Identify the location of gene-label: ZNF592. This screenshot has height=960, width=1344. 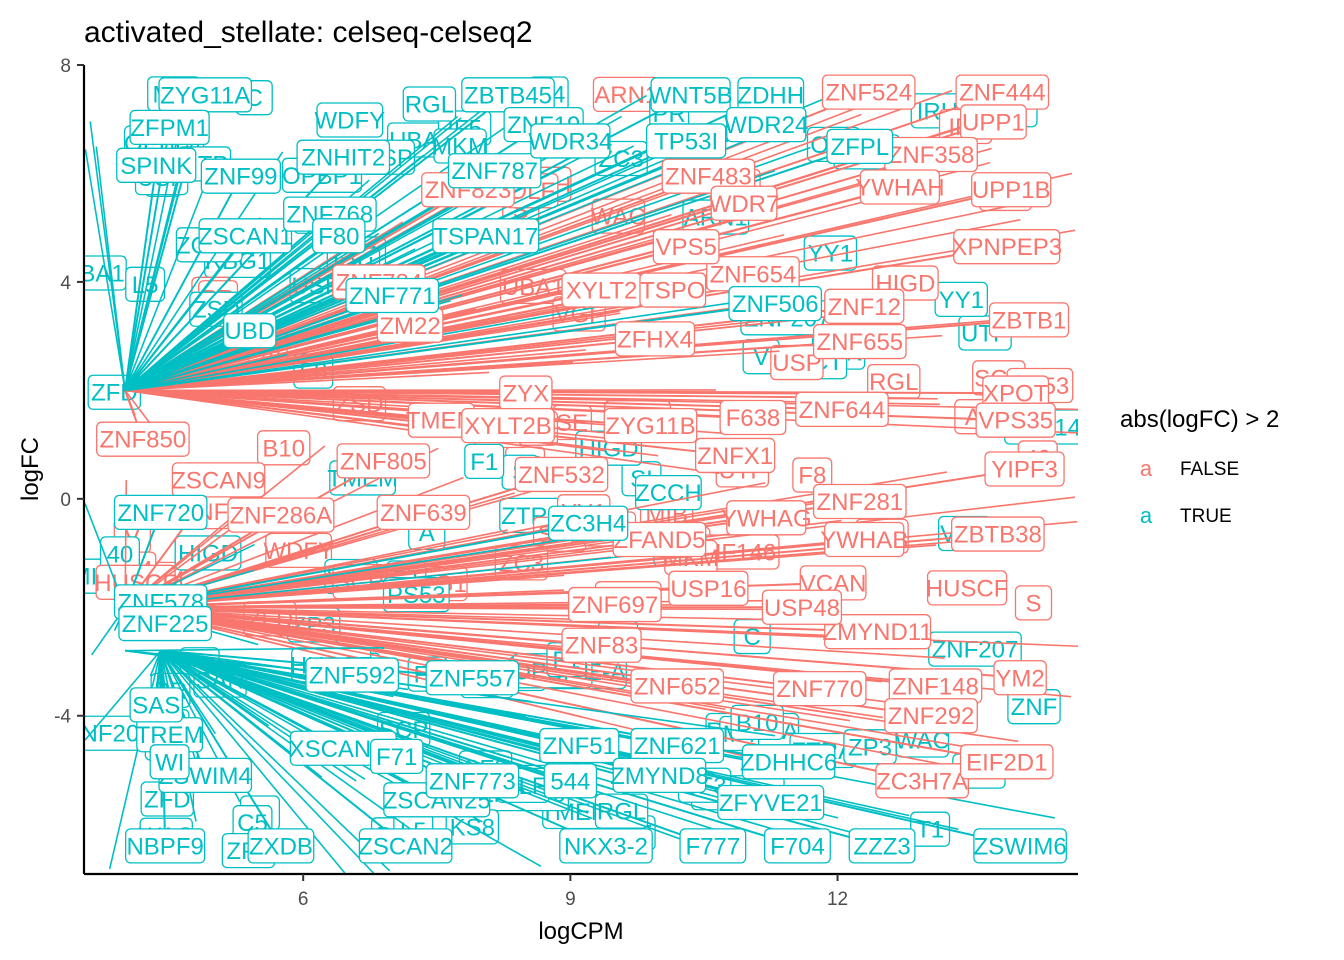
(352, 675).